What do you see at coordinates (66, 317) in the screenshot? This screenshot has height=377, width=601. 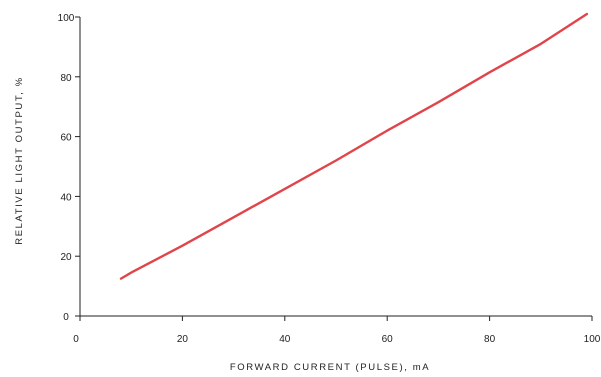 I see `y-tick-label: 0` at bounding box center [66, 317].